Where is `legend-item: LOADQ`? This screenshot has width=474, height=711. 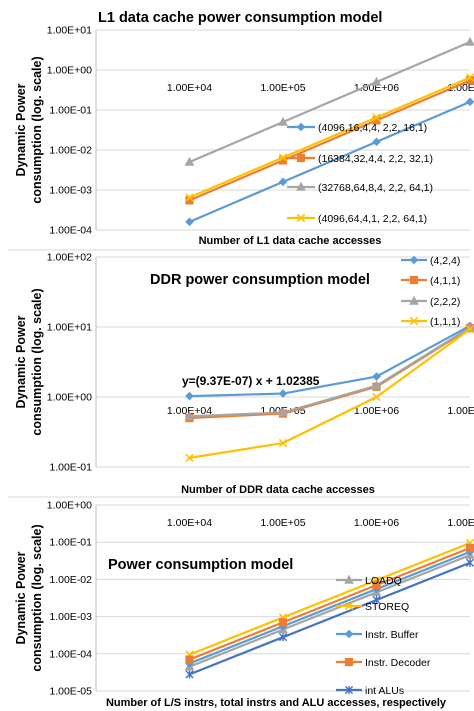 legend-item: LOADQ is located at coordinates (369, 580).